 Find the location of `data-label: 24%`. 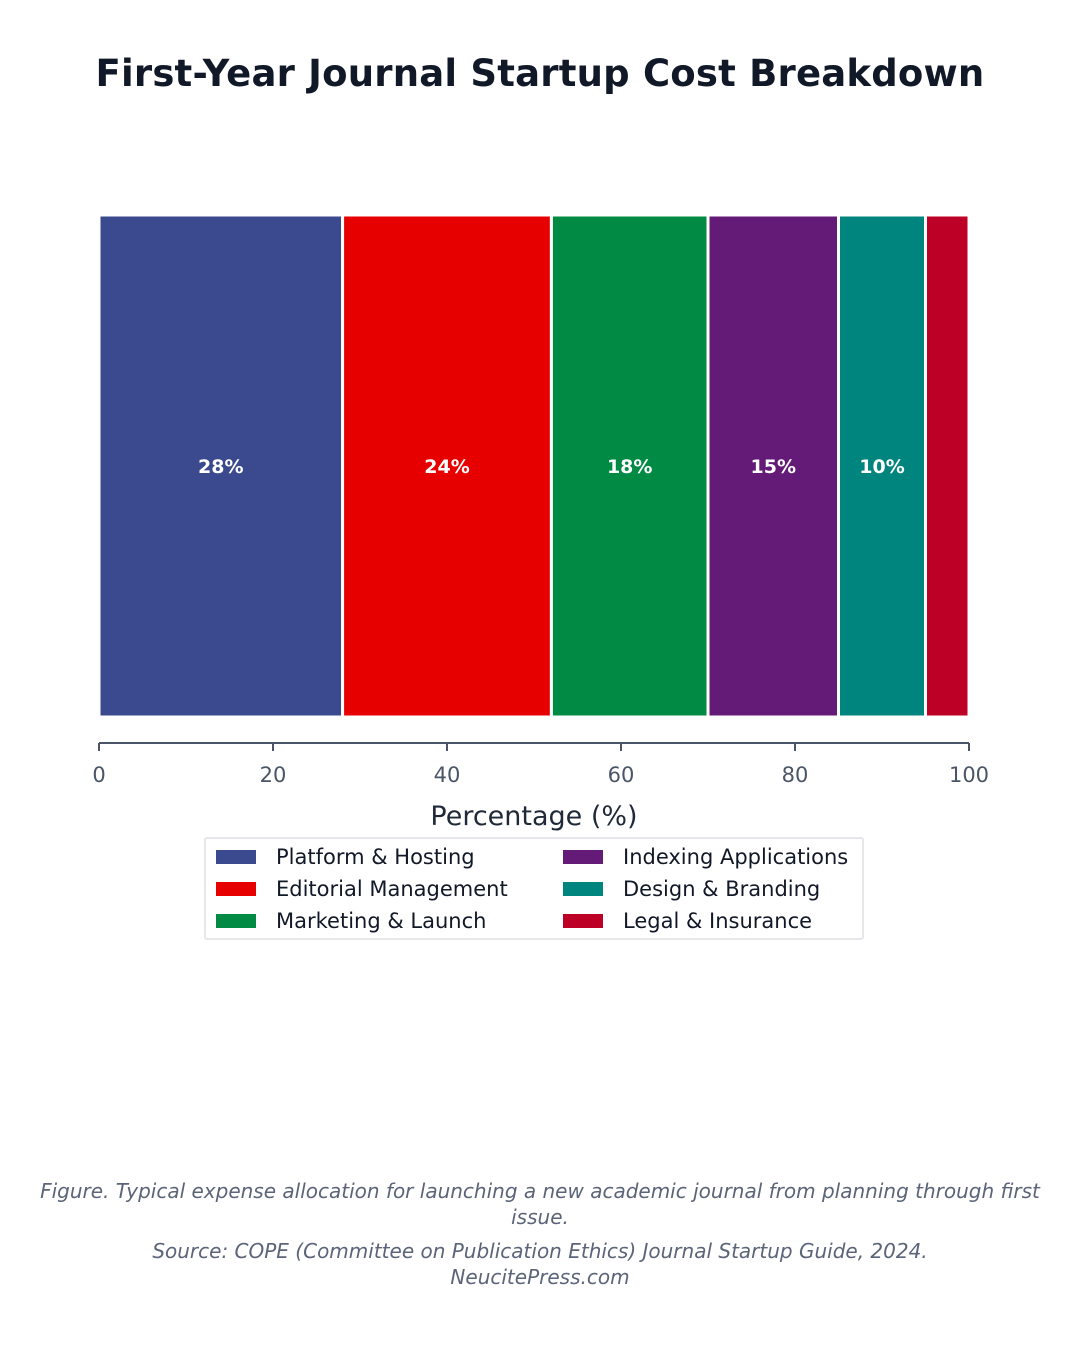

data-label: 24% is located at coordinates (446, 467).